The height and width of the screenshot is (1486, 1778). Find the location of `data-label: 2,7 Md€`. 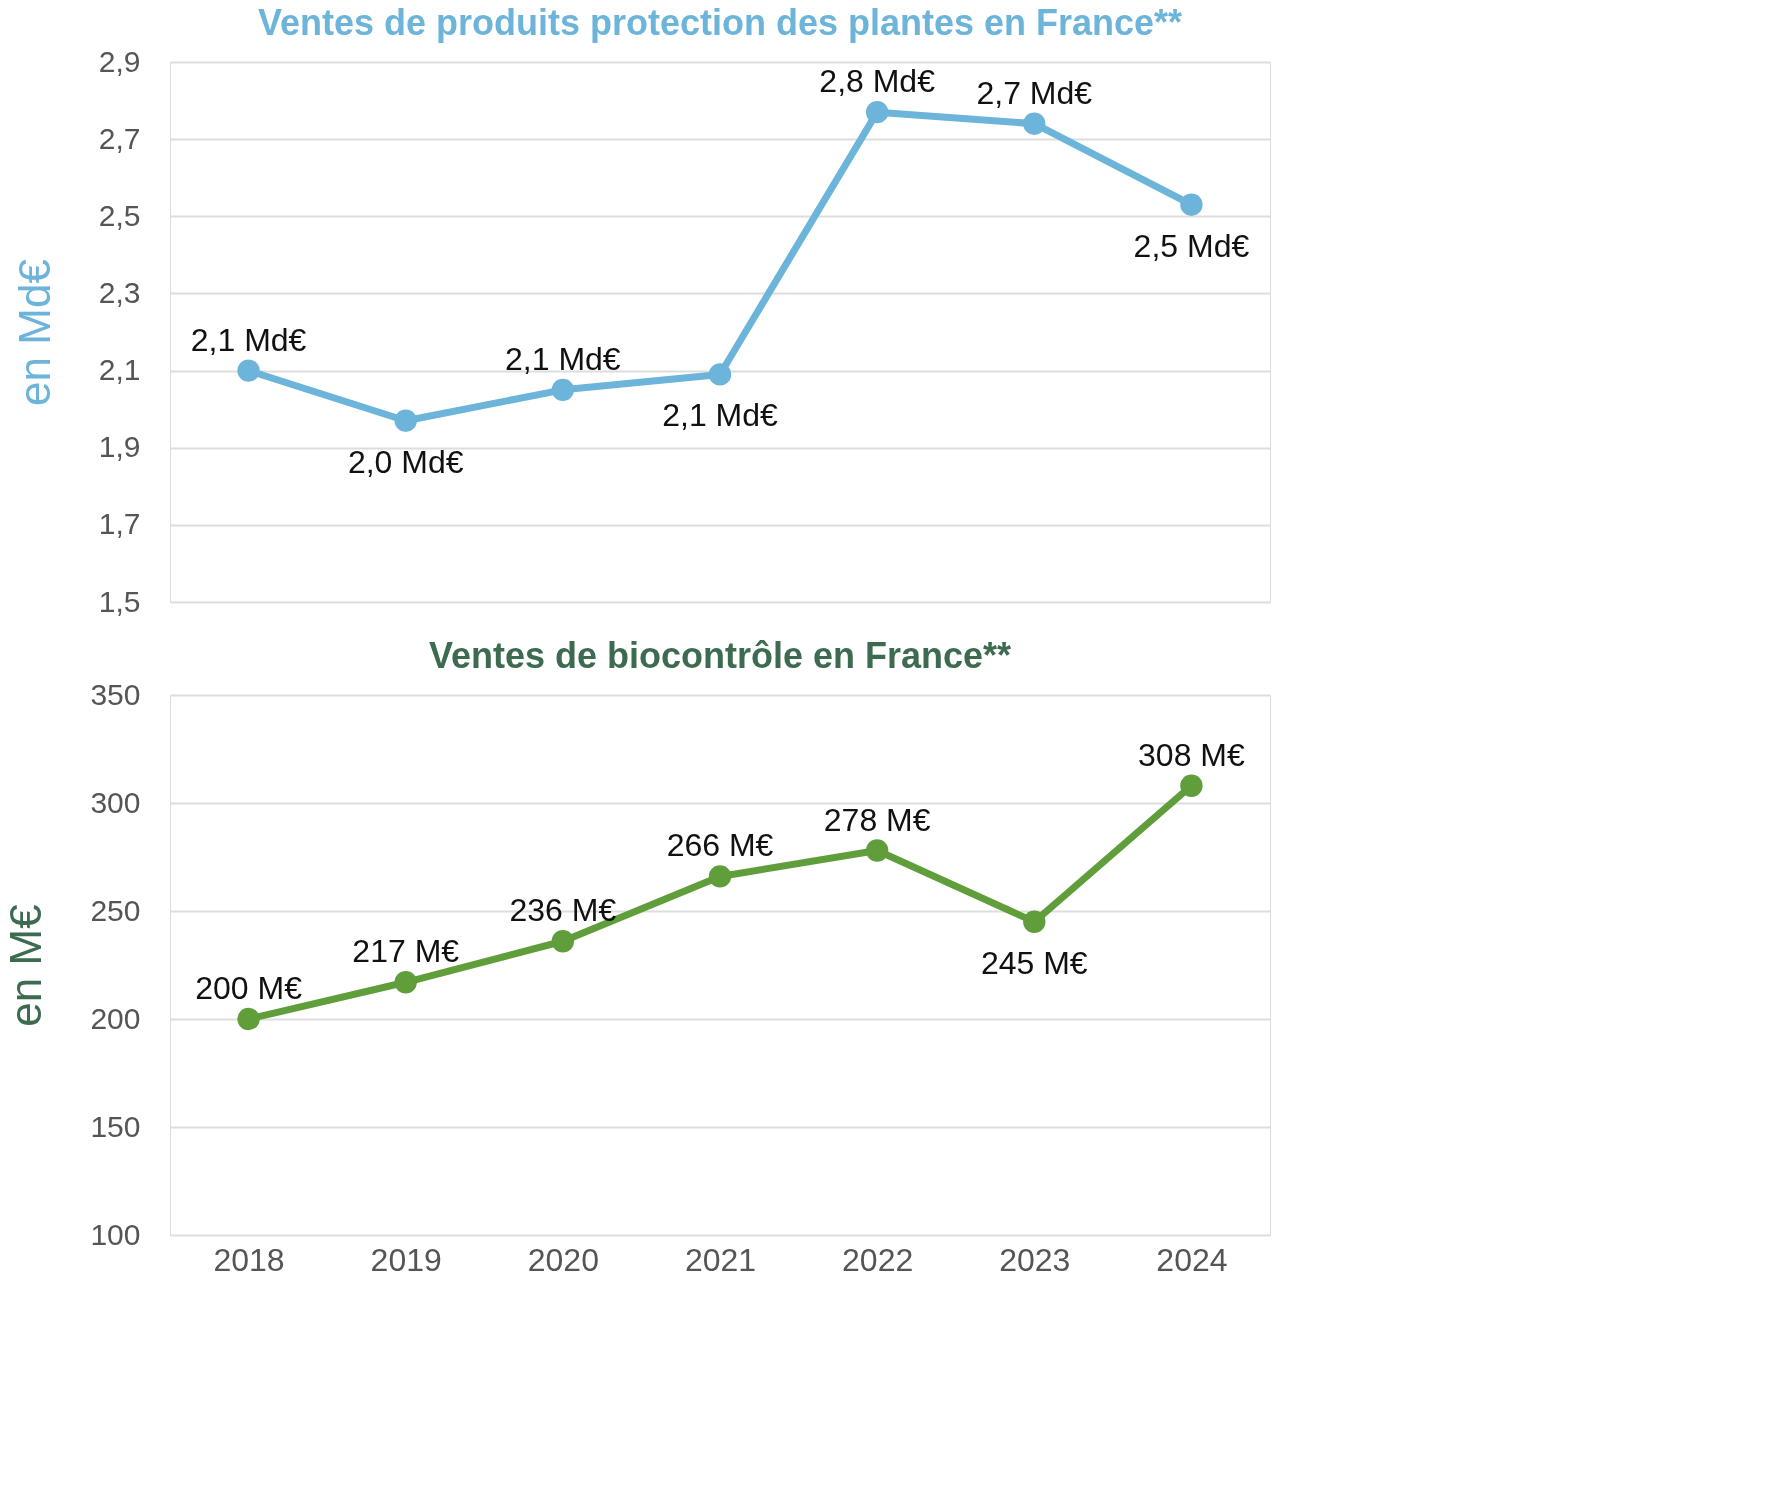

data-label: 2,7 Md€ is located at coordinates (1034, 92).